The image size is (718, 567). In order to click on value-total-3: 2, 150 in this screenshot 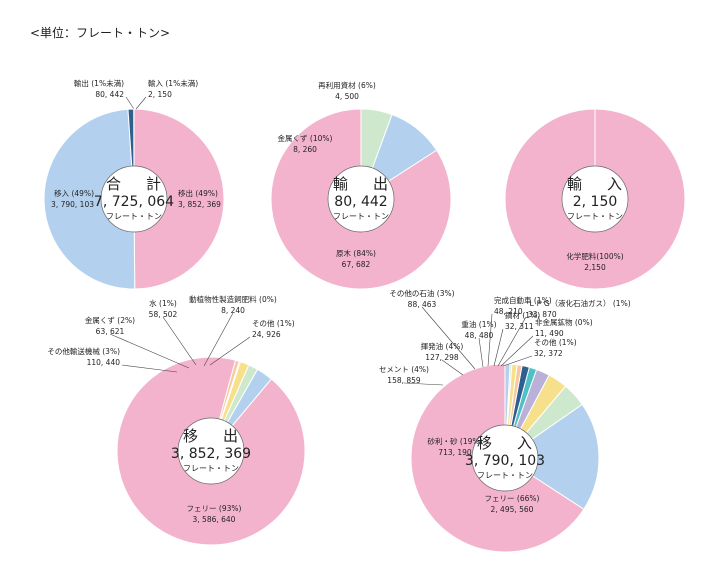, I will do `click(160, 94)`.